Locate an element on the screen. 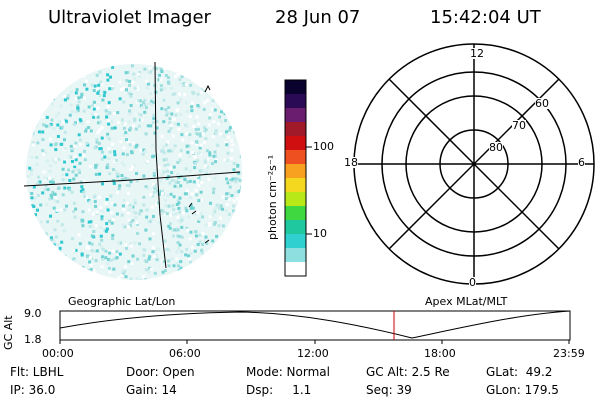  colorbar is located at coordinates (298, 178).